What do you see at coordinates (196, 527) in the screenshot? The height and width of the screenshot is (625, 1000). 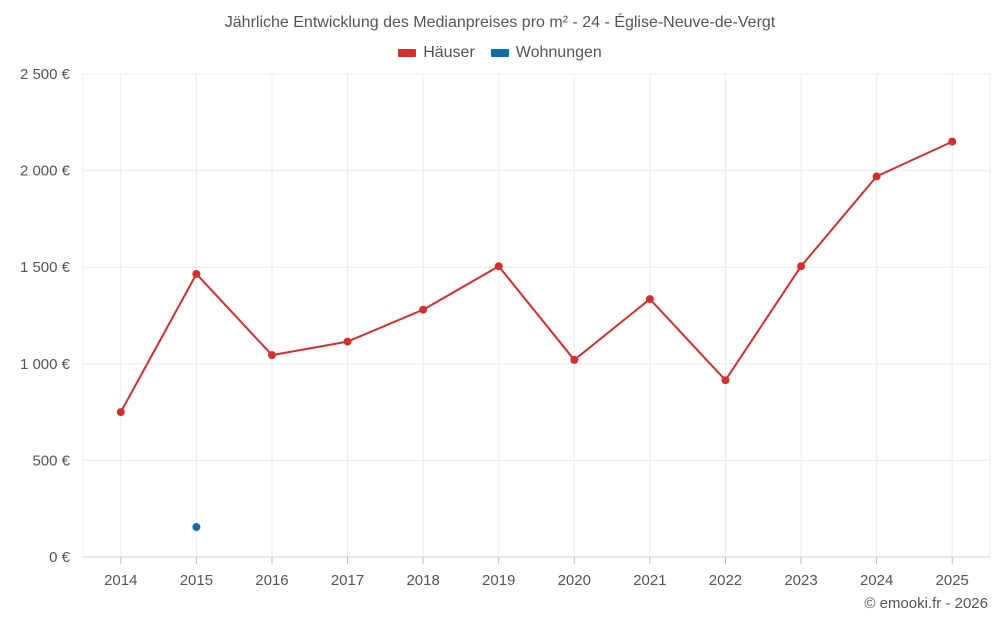 I see `data-point-wohnungen` at bounding box center [196, 527].